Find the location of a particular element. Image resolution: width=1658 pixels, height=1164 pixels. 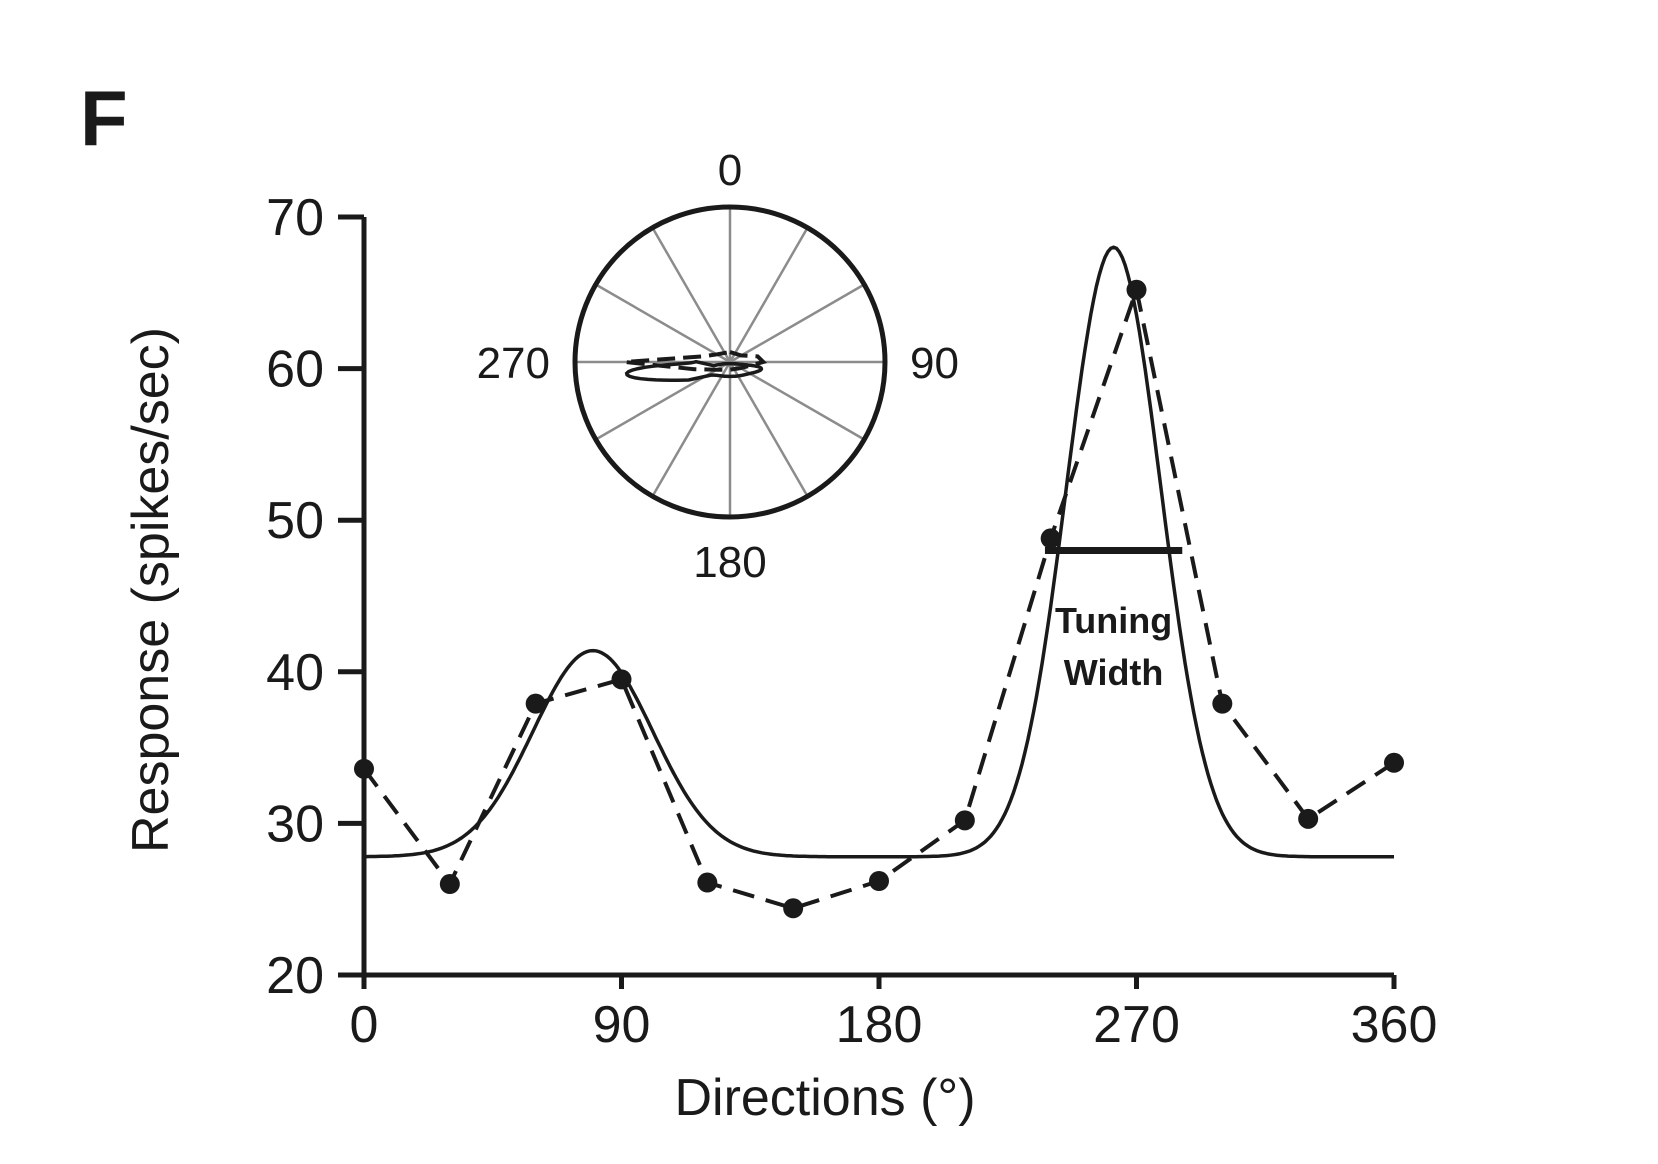

x-tick-label: 360 is located at coordinates (1394, 1025).